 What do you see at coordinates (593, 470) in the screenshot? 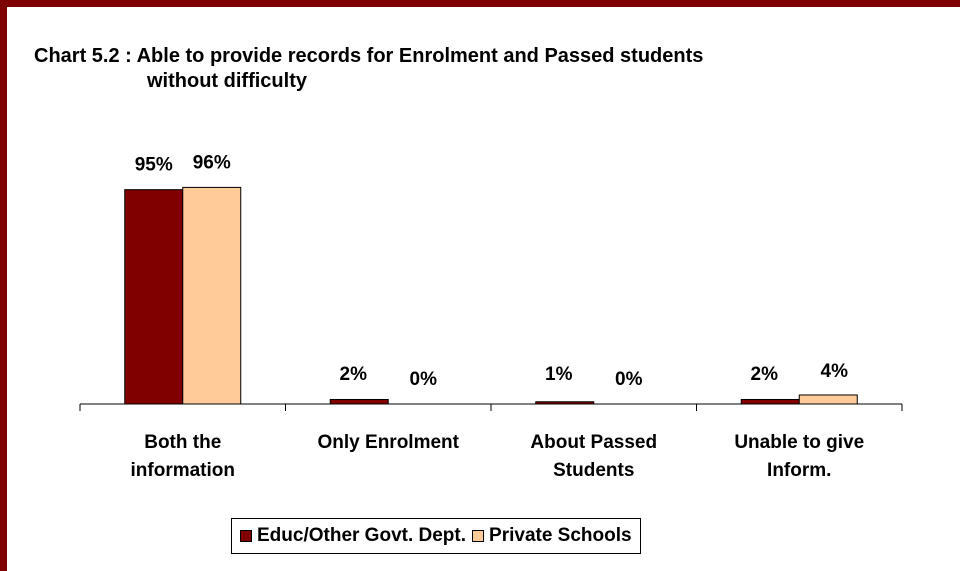
I see `x-tick-label-cat-2: Students` at bounding box center [593, 470].